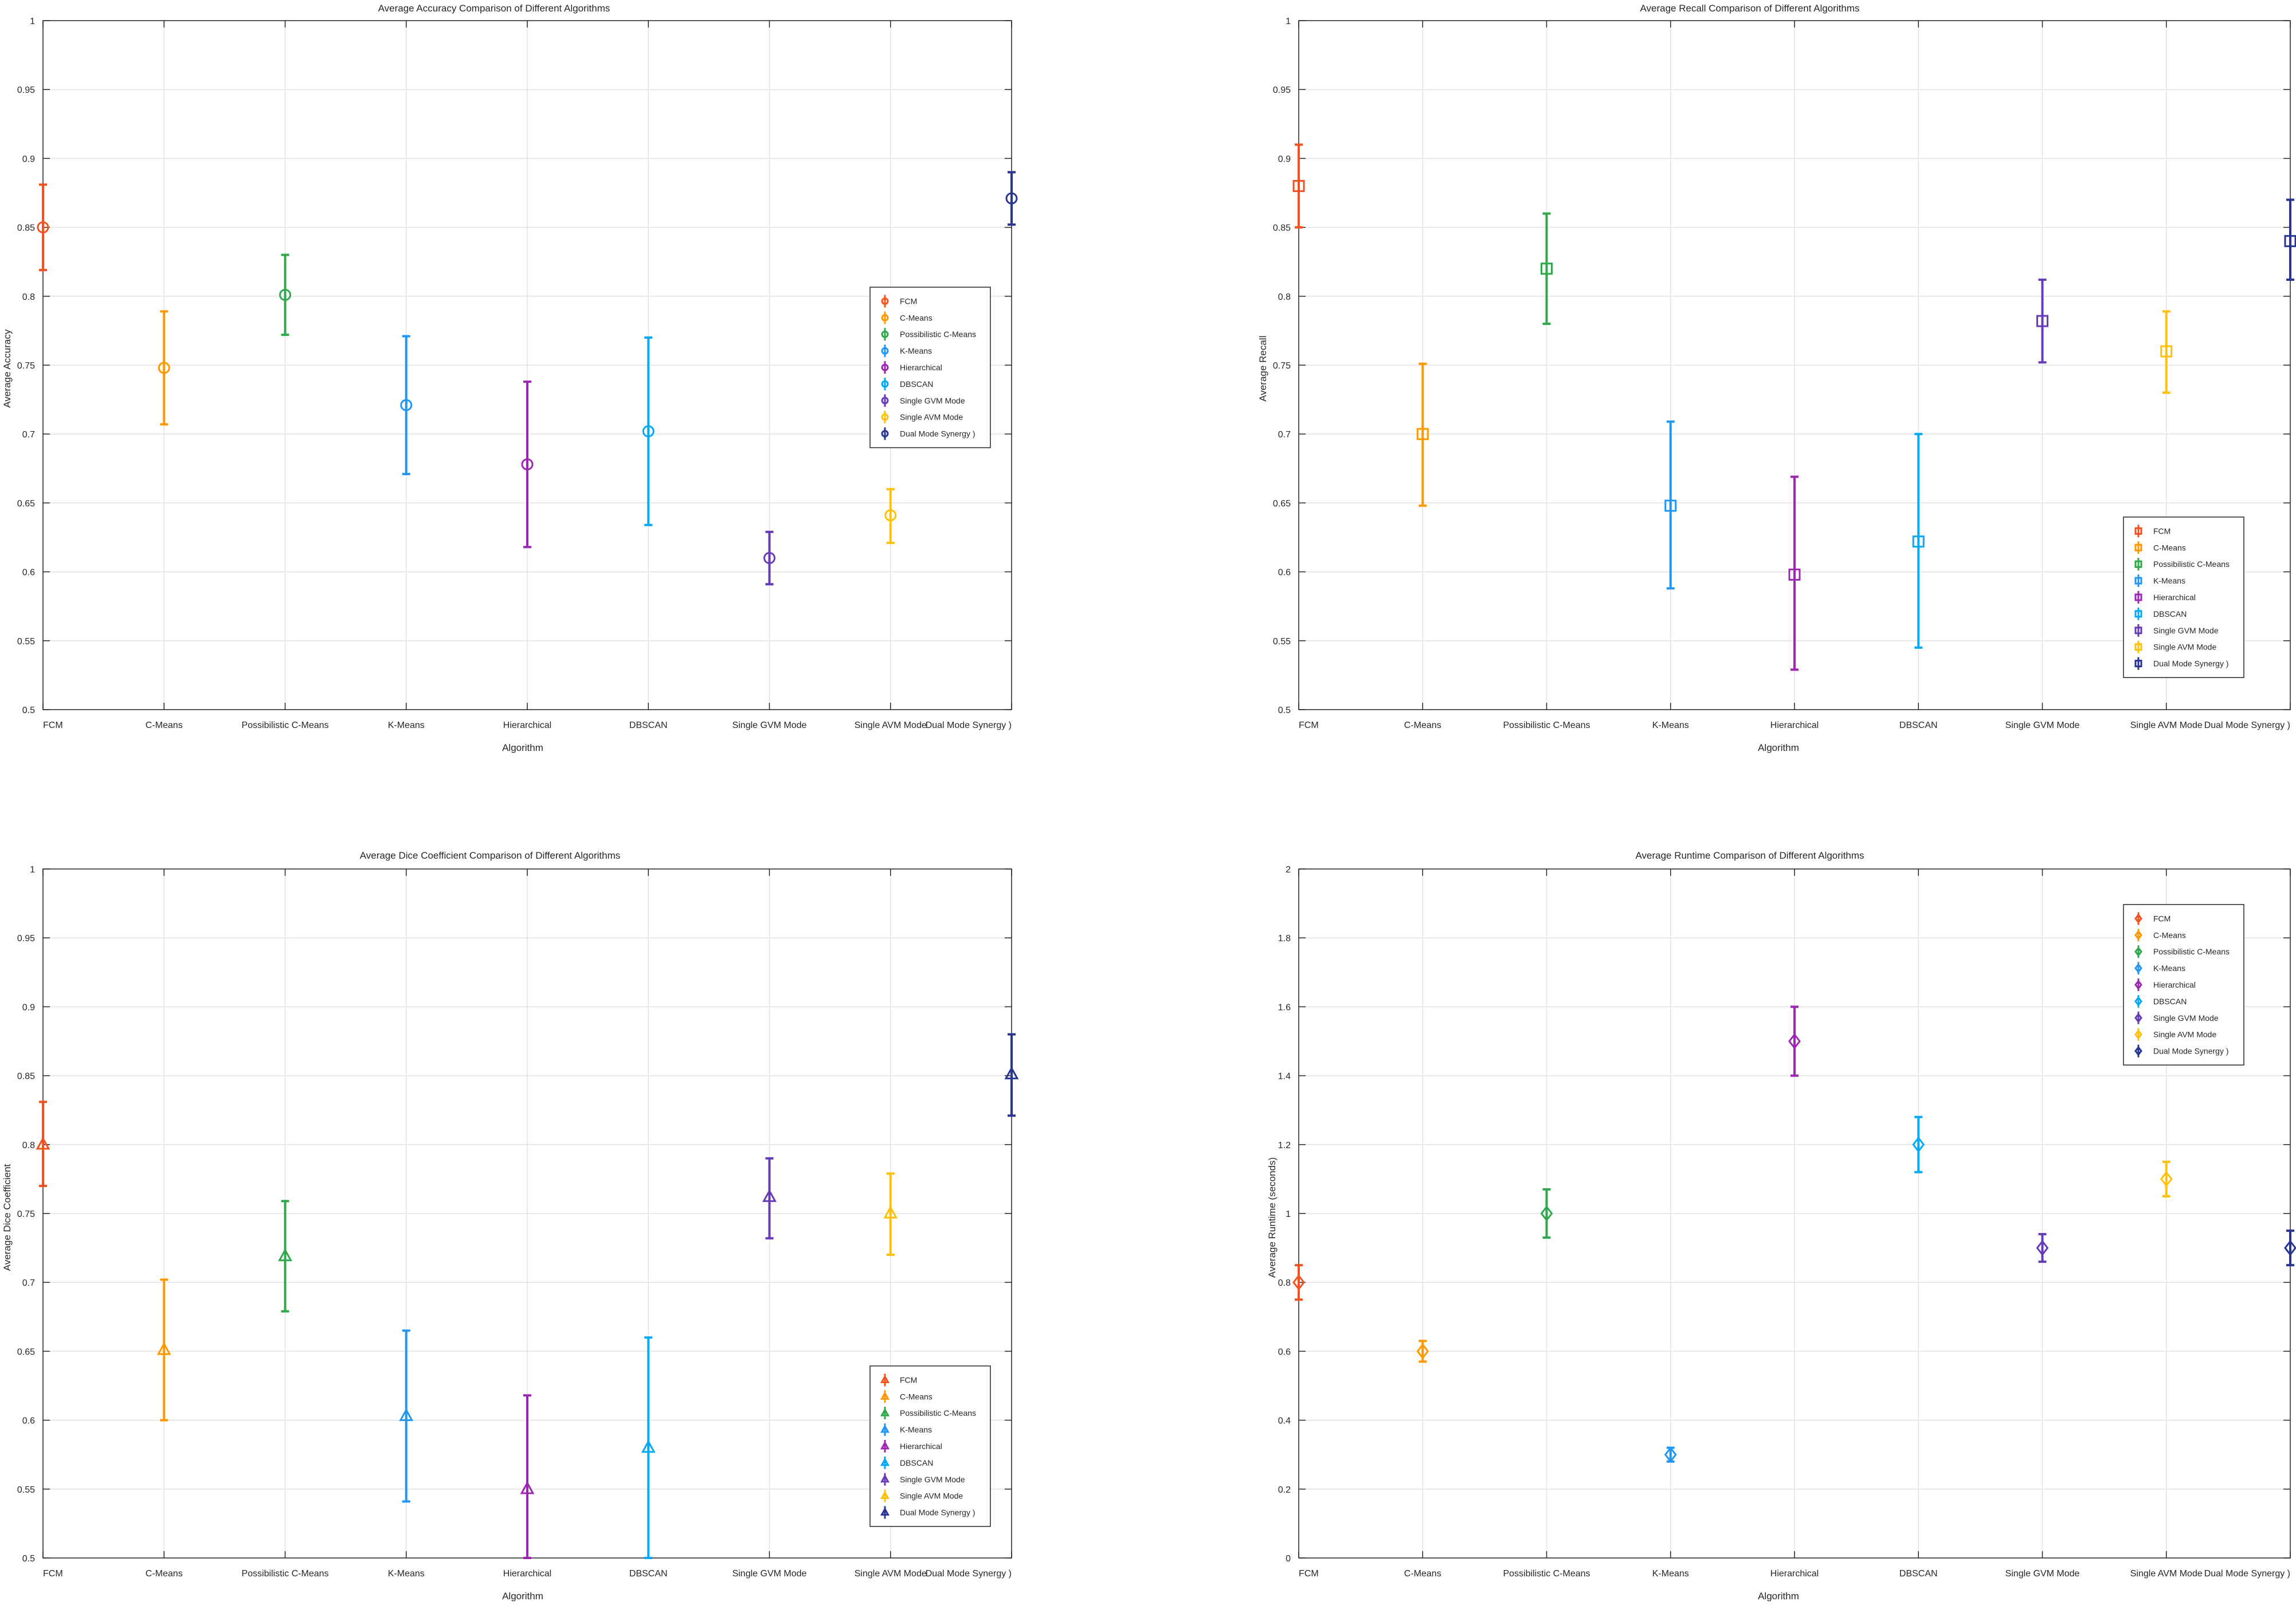 Image resolution: width=2296 pixels, height=1609 pixels. What do you see at coordinates (28, 573) in the screenshot?
I see `y-tick-label: 0.6` at bounding box center [28, 573].